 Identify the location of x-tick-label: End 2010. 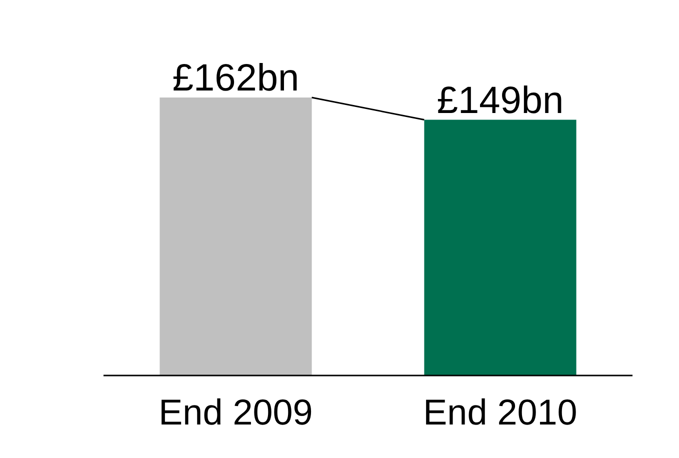
(500, 412).